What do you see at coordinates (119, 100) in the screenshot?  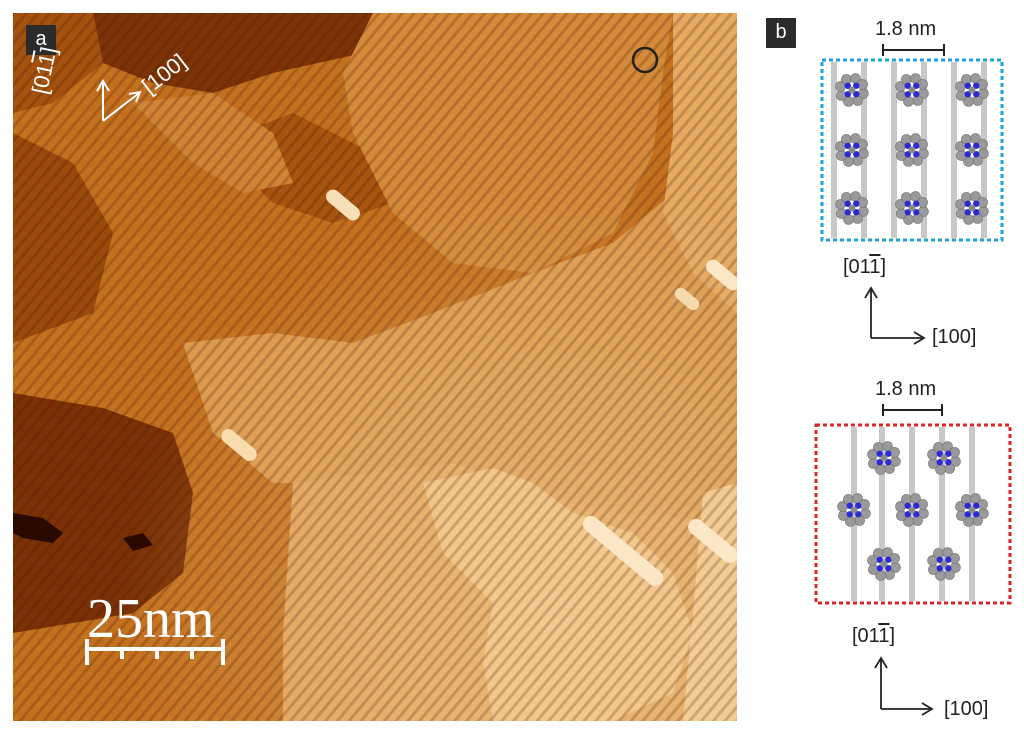 I see `direction-arrows` at bounding box center [119, 100].